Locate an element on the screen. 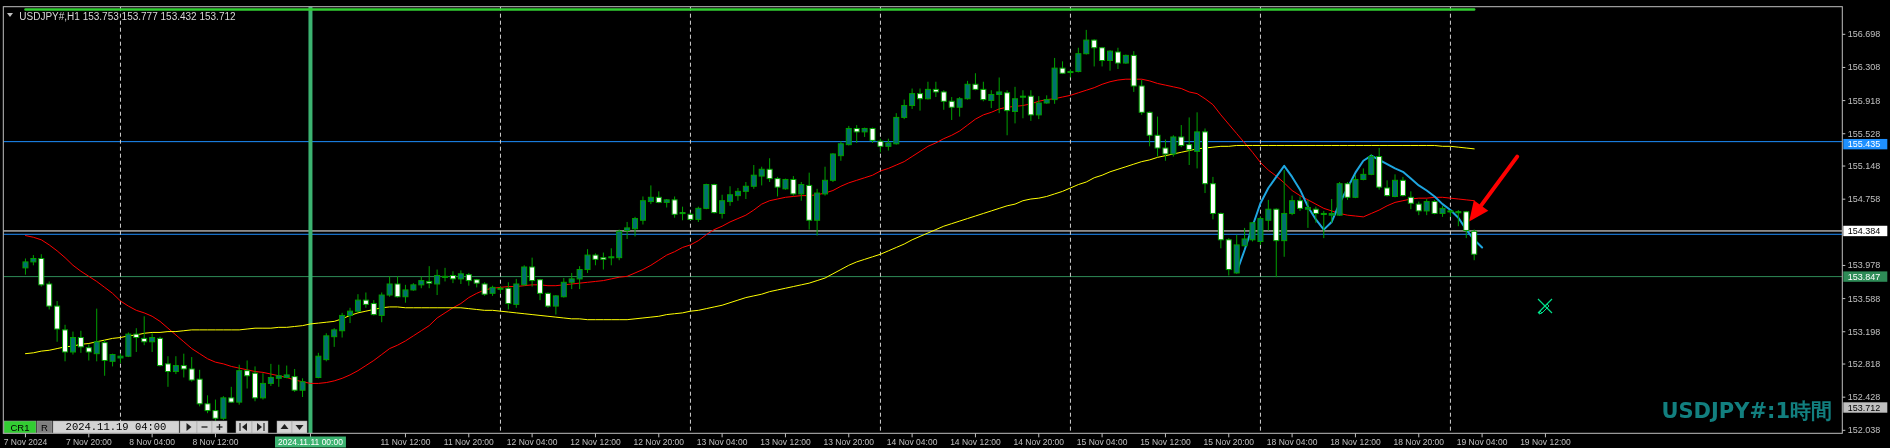 The width and height of the screenshot is (1890, 448). corner-label: USDJPY#:1時間 is located at coordinates (1746, 411).